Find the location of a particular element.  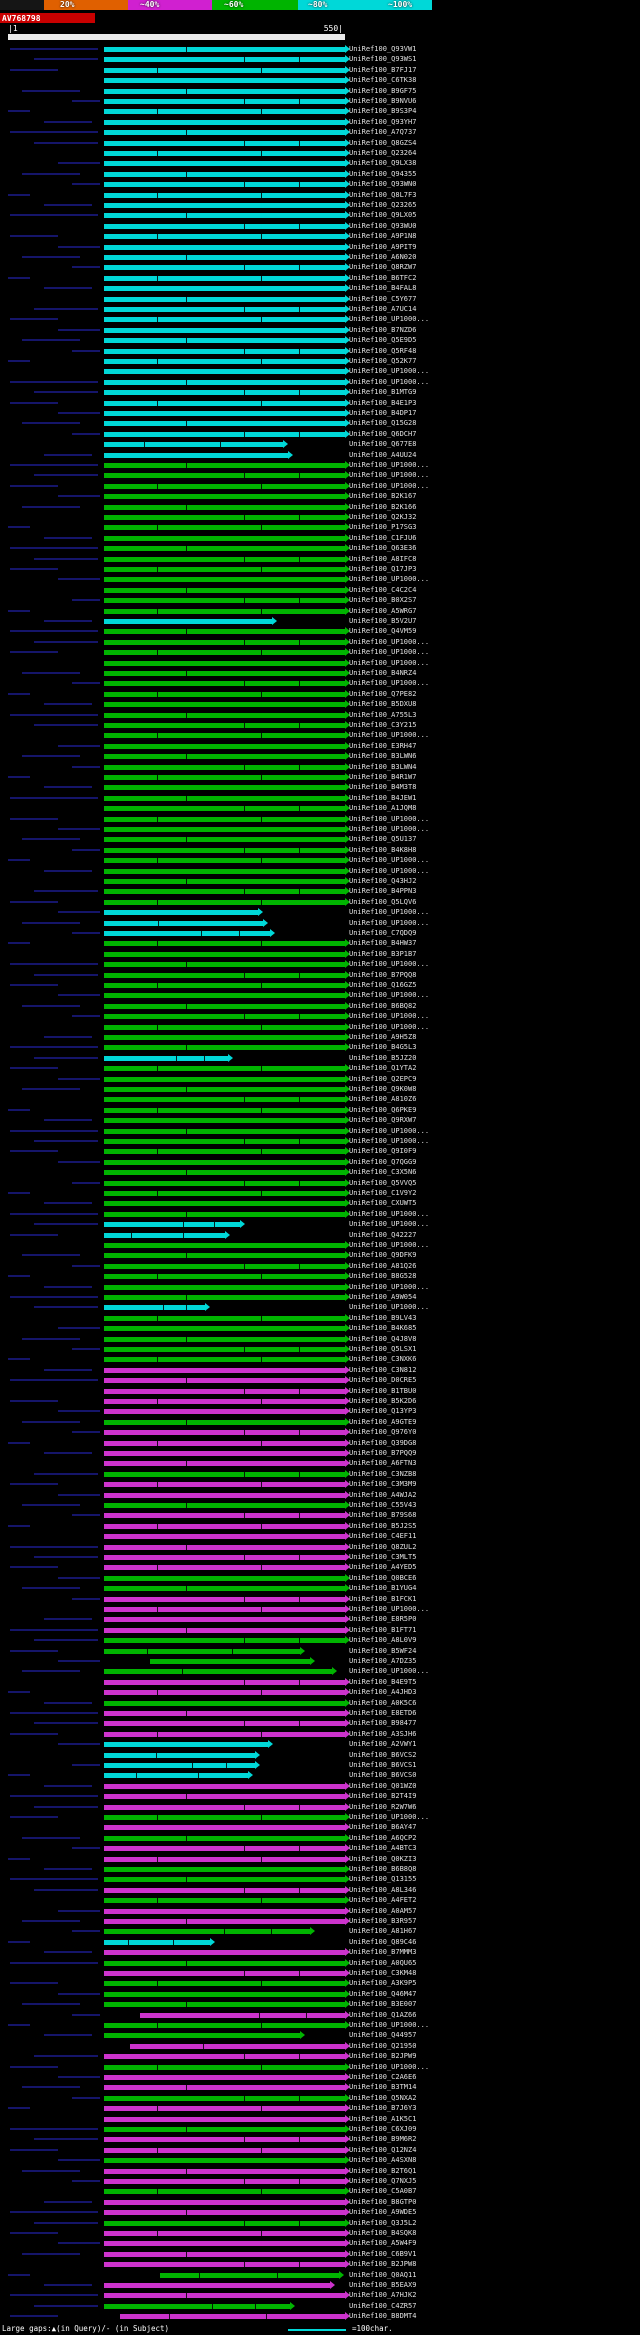

hit-label: UniRef100_C4C2C4 is located at coordinates (383, 589).